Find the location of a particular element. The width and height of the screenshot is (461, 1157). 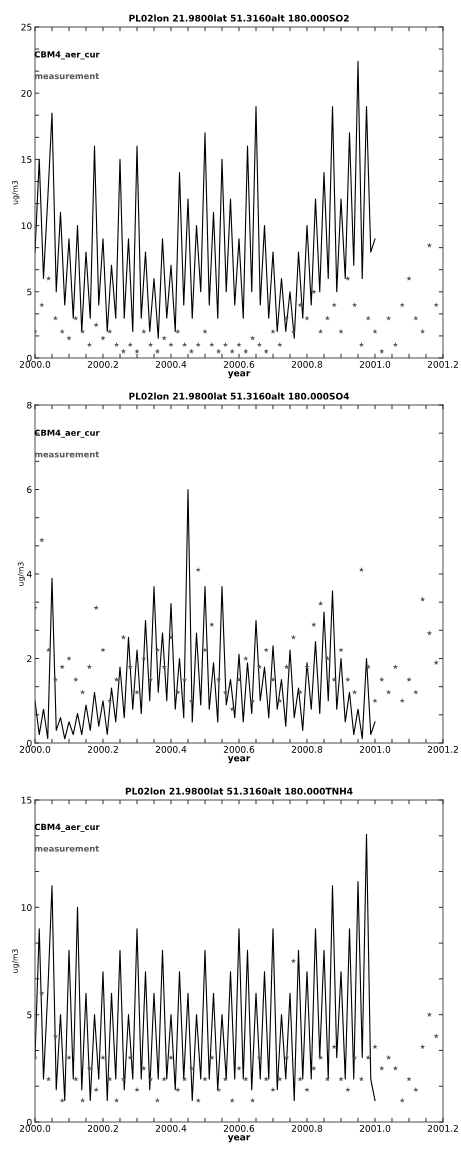

y-tick-label: 6 is located at coordinates (29, 490).